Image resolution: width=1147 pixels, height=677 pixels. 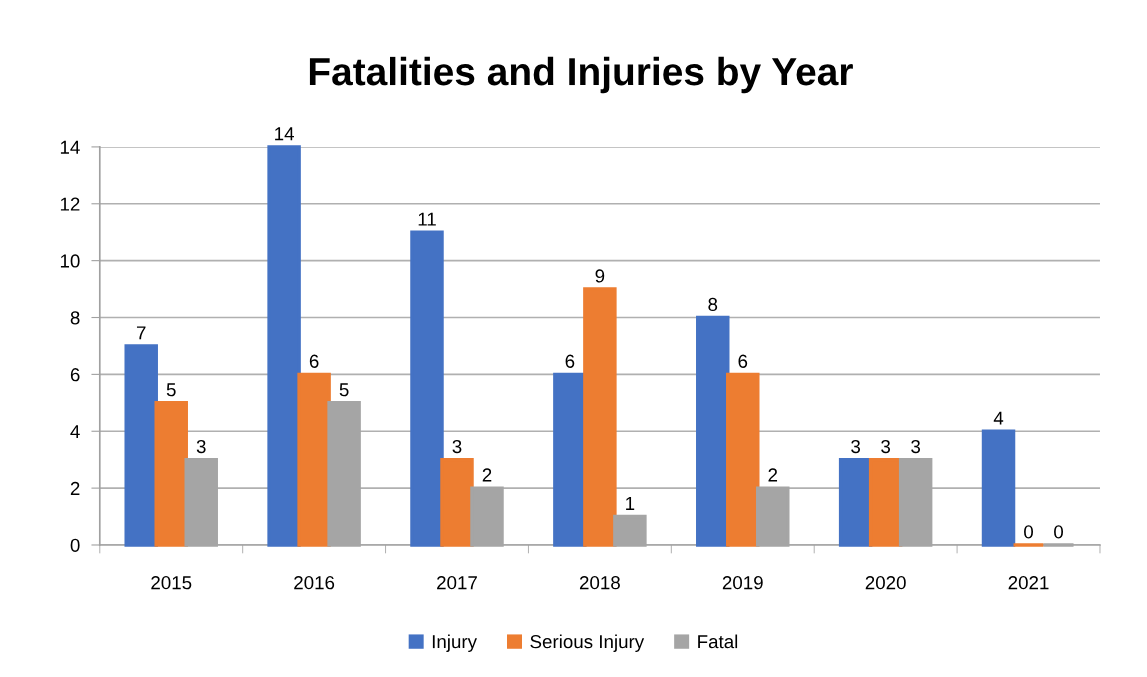 I want to click on y-tick-label: 12, so click(x=70, y=204).